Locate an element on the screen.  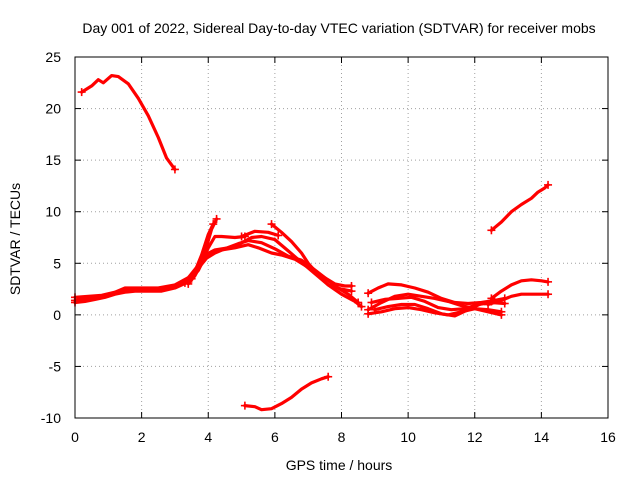
x-tick-label: 4 is located at coordinates (208, 437).